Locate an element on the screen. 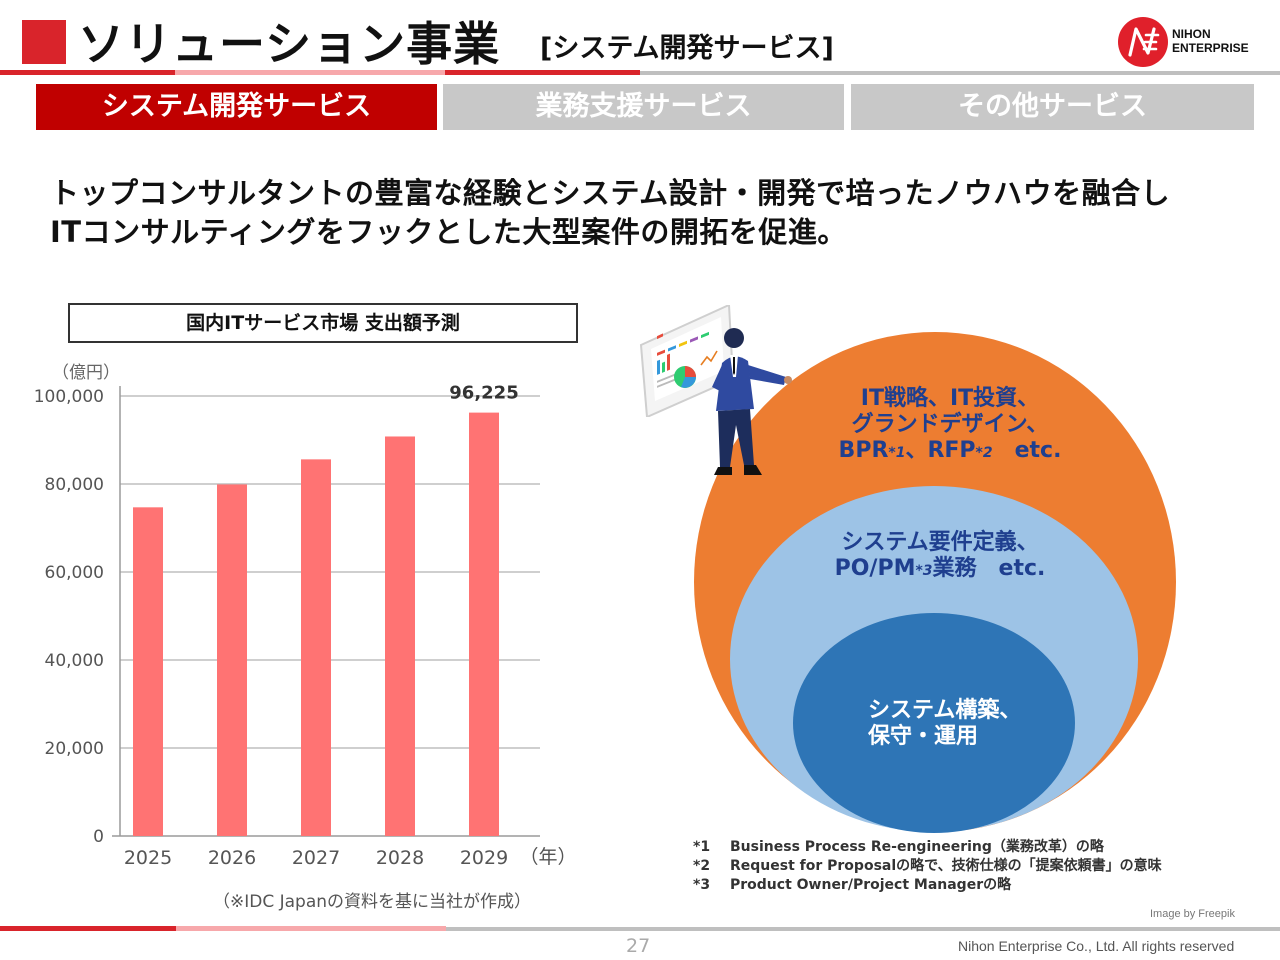  outer-rfp: 、RFP is located at coordinates (940, 450).